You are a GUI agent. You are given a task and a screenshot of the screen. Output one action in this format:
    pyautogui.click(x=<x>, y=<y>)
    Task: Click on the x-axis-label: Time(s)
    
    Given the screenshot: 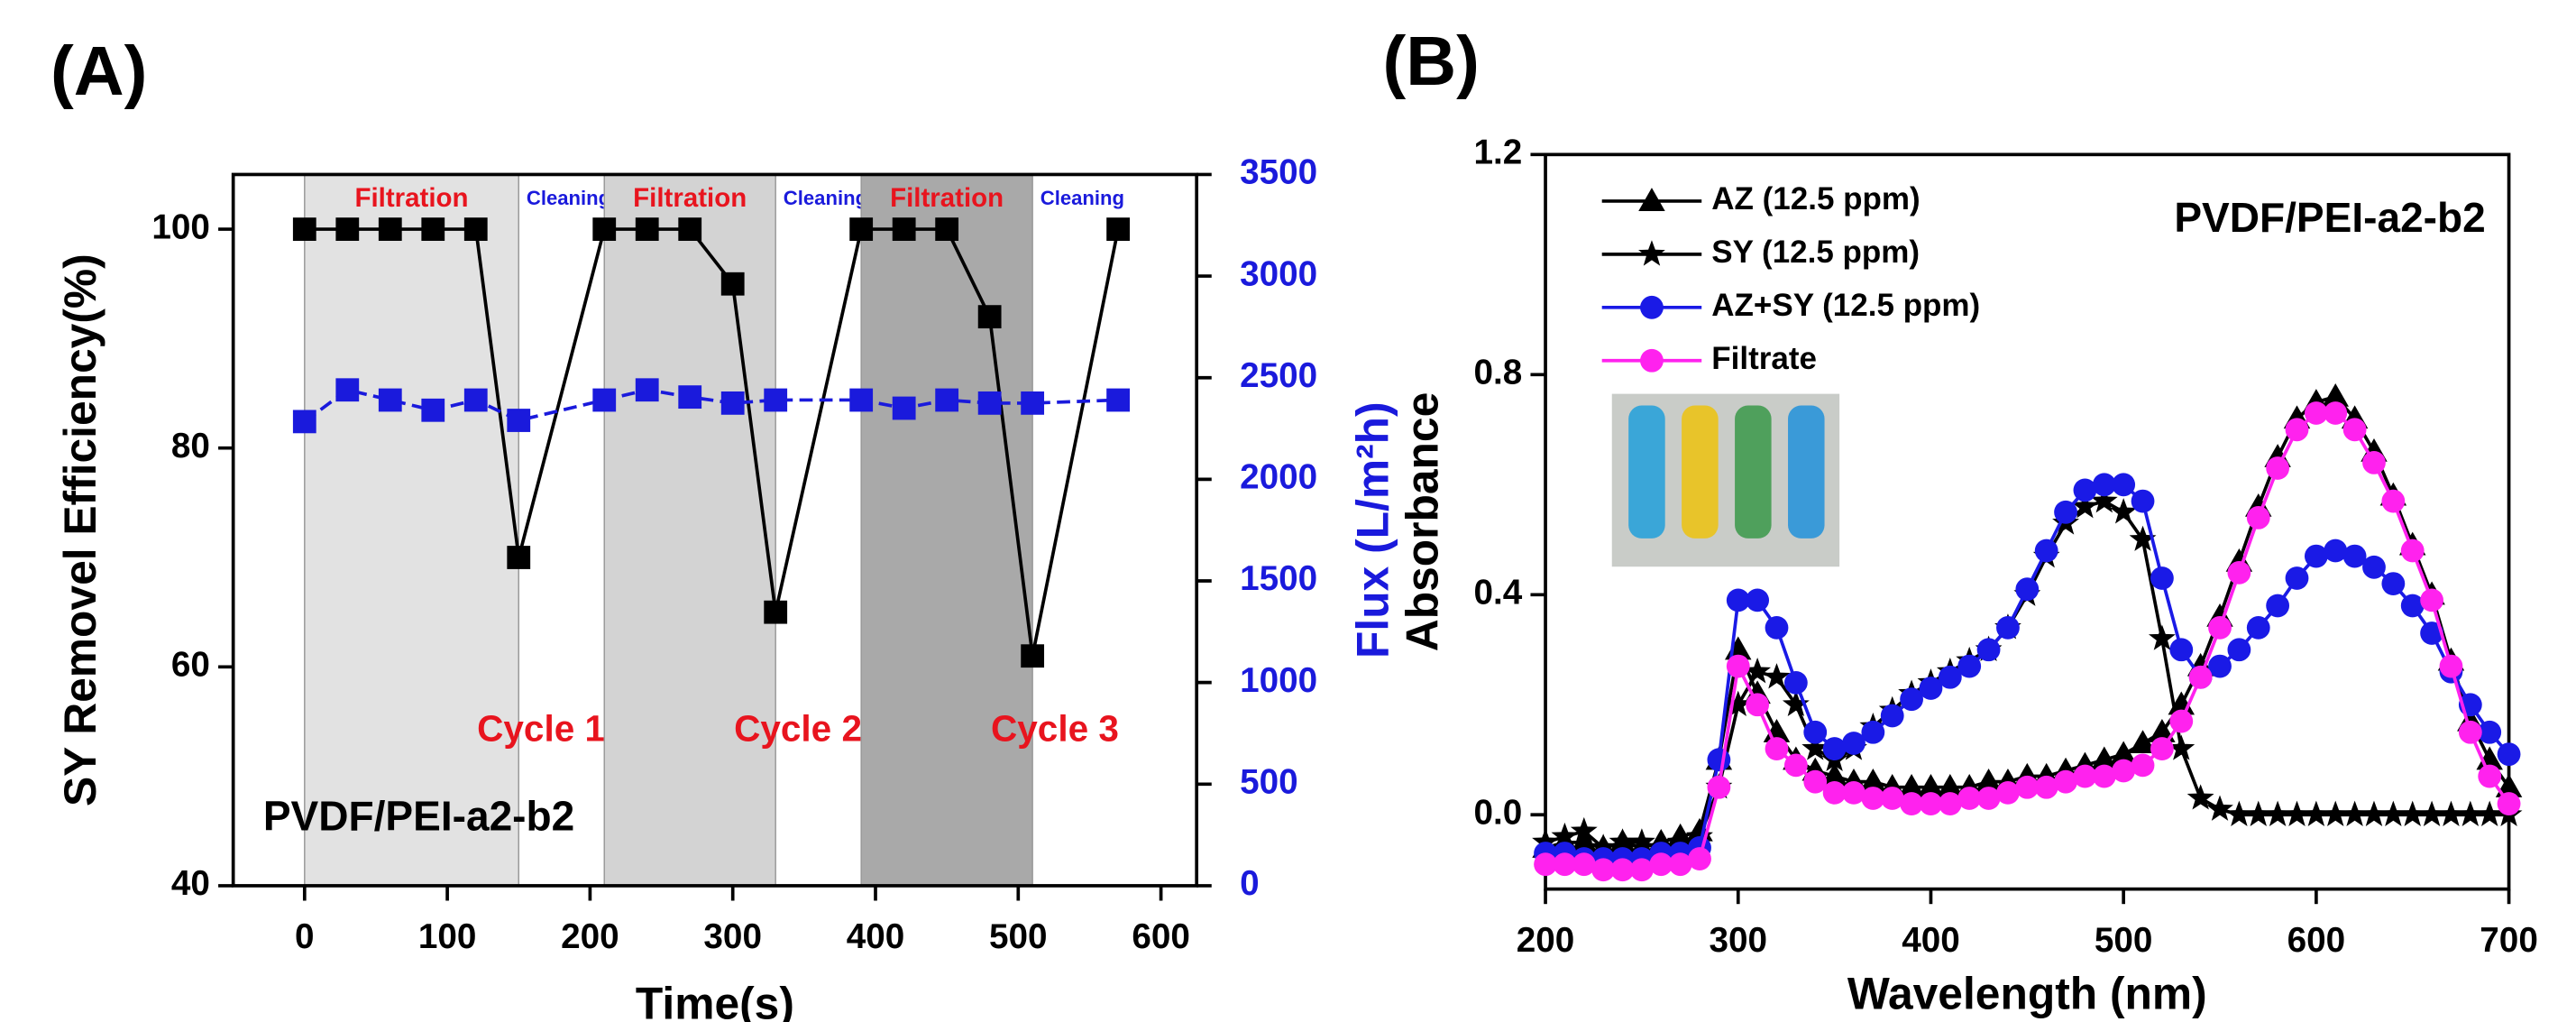 What is the action you would take?
    pyautogui.click(x=715, y=1001)
    